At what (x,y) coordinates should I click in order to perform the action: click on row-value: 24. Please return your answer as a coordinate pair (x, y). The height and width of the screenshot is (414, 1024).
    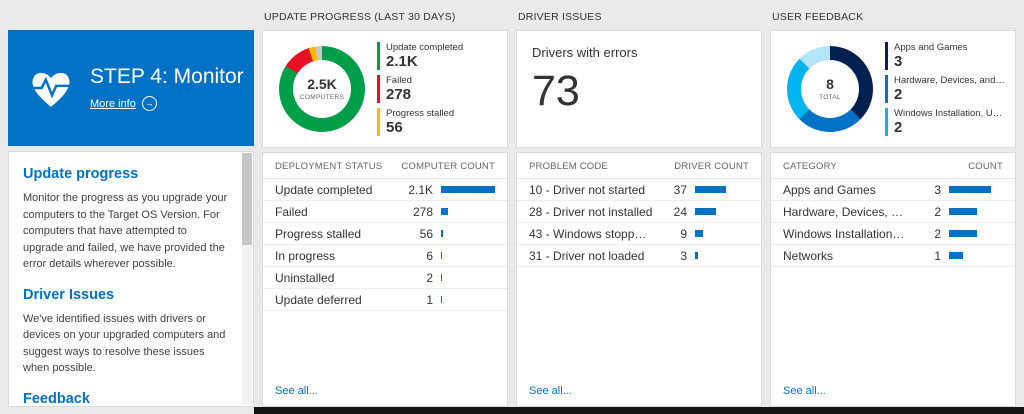
    Looking at the image, I should click on (680, 211).